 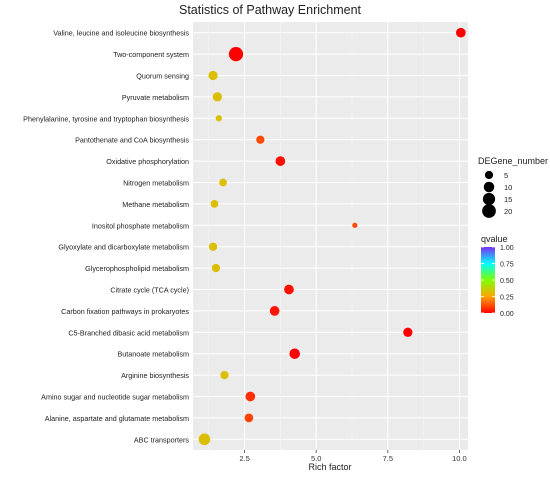 I want to click on size-legend: DEGene_number 5 10 15 20, so click(x=513, y=187).